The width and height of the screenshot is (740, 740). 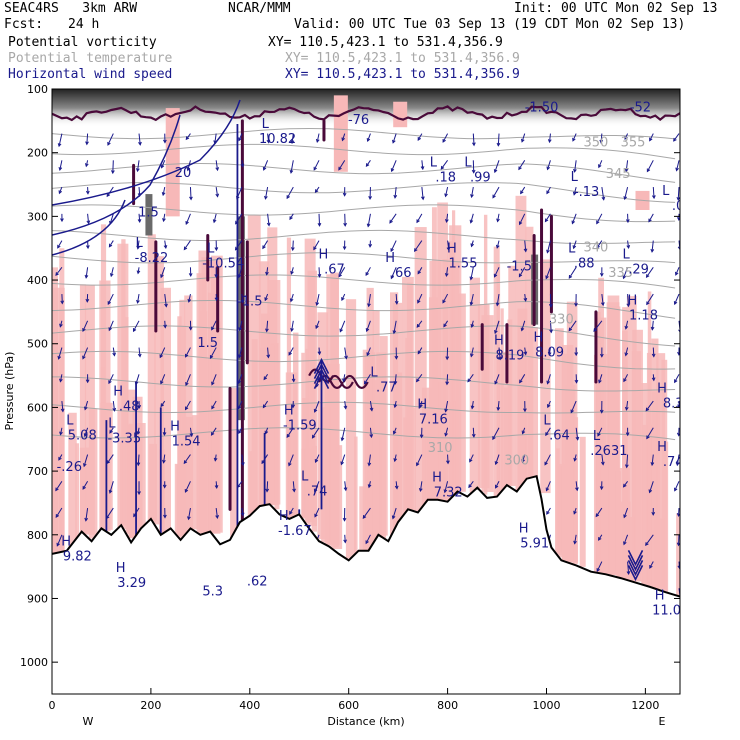 What do you see at coordinates (640, 107) in the screenshot?
I see `contour-value-label: -52` at bounding box center [640, 107].